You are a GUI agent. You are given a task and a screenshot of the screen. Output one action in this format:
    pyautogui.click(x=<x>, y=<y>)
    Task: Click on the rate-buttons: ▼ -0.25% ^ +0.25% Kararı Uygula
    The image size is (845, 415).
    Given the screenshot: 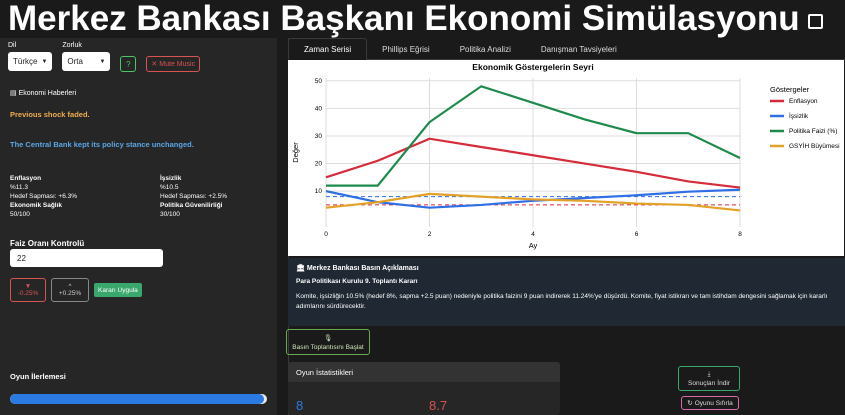 What is the action you would take?
    pyautogui.click(x=76, y=290)
    